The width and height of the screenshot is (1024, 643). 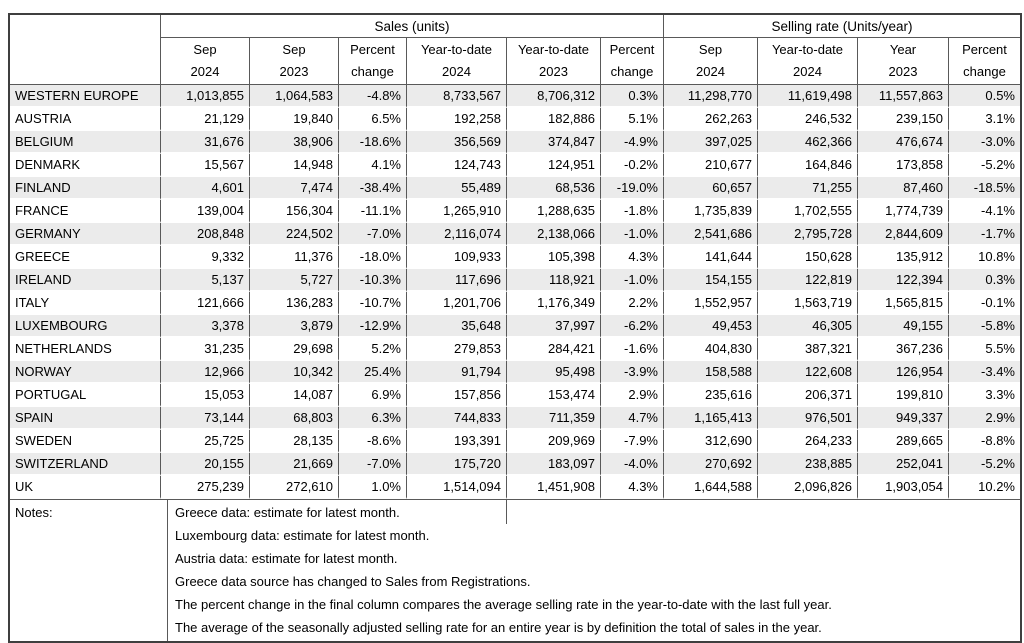 I want to click on country-cell: SWITZERLAND, so click(x=85, y=464).